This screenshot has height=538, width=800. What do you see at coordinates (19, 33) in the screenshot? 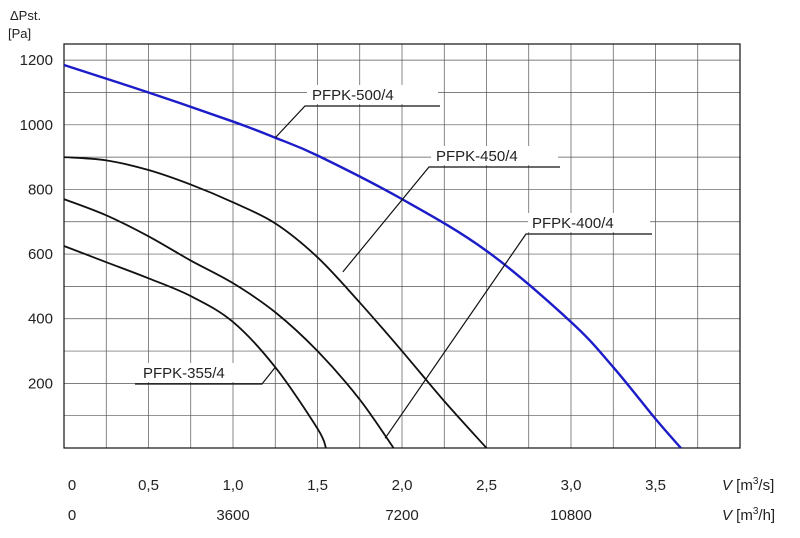
I see `y-axis-unit: [Pa]` at bounding box center [19, 33].